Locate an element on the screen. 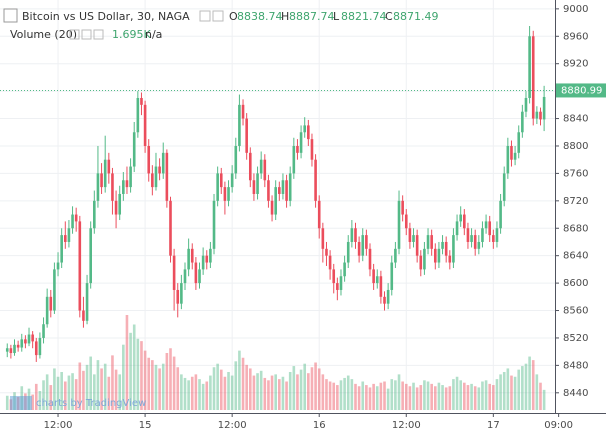 This screenshot has height=433, width=606. ohlc-value: 8821.74 is located at coordinates (364, 16).